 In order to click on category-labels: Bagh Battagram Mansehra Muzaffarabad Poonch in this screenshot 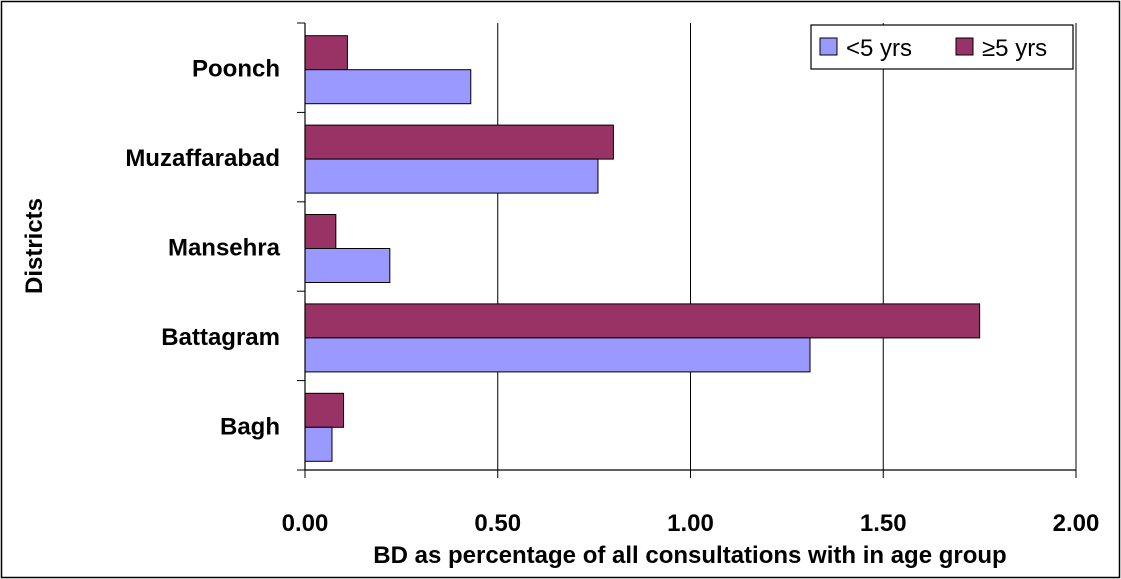, I will do `click(202, 248)`.